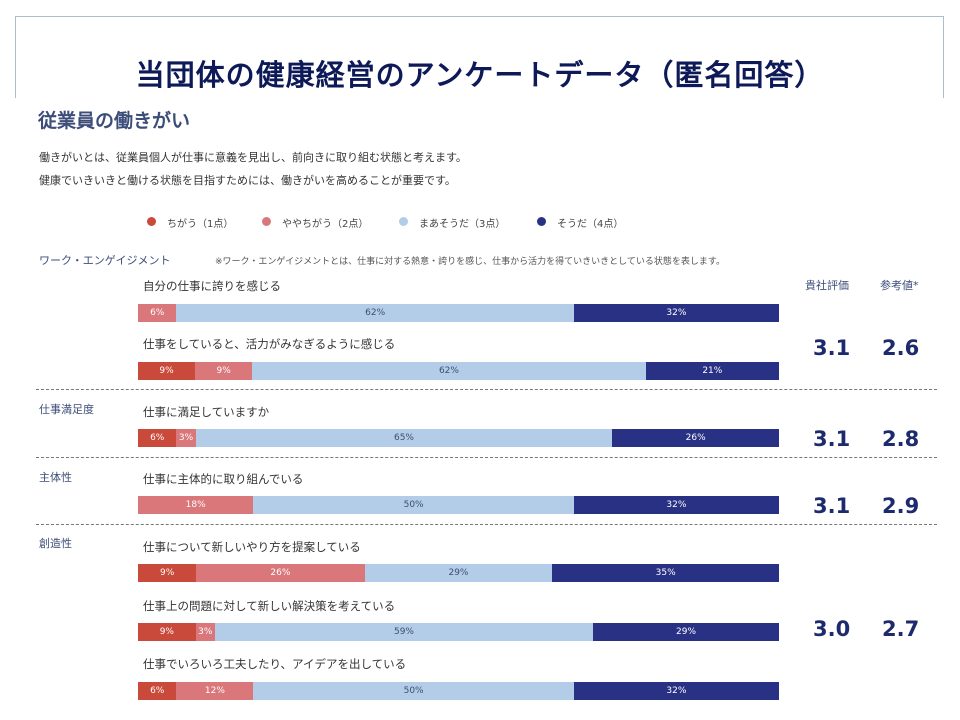 The image size is (960, 720). I want to click on company-score-work-engagement: 3.1, so click(832, 348).